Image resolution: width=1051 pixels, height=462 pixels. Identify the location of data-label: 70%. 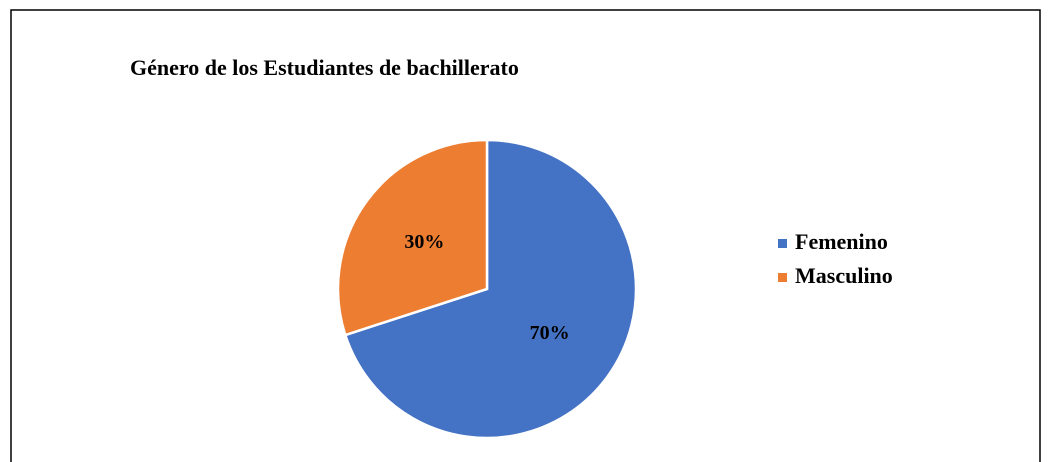
(550, 333).